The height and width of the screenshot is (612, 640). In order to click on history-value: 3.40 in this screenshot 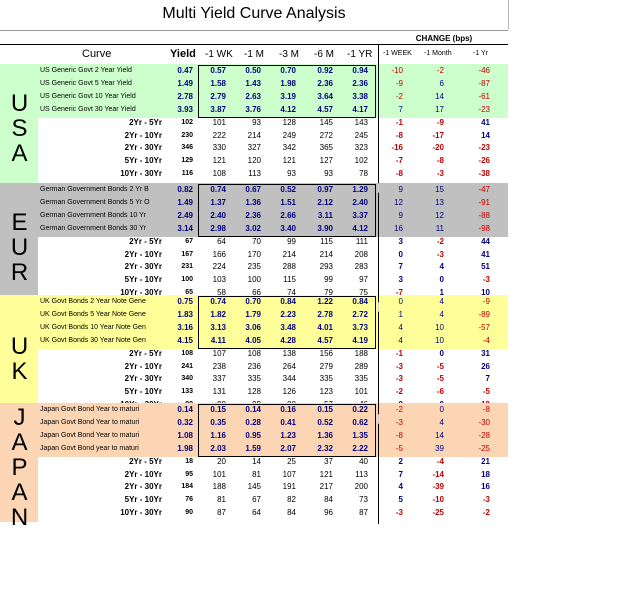, I will do `click(288, 228)`.